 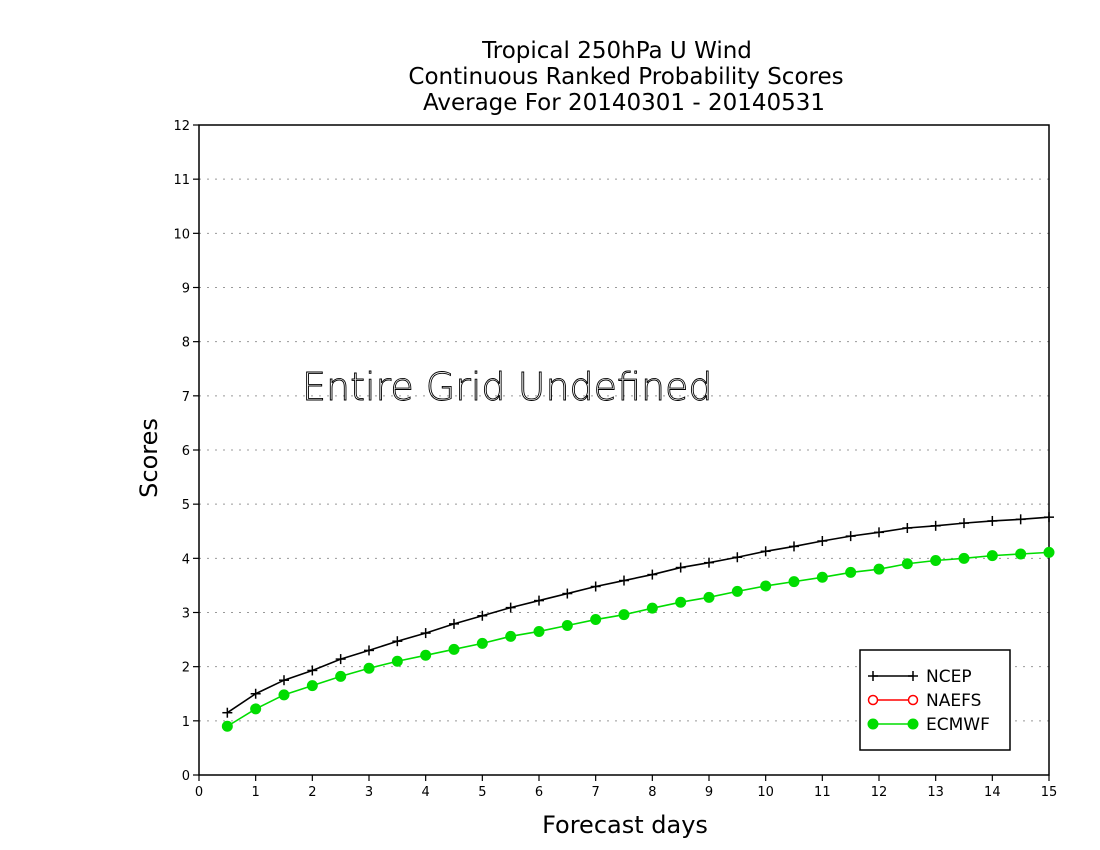 What do you see at coordinates (879, 792) in the screenshot?
I see `x-tick-label-12: 12` at bounding box center [879, 792].